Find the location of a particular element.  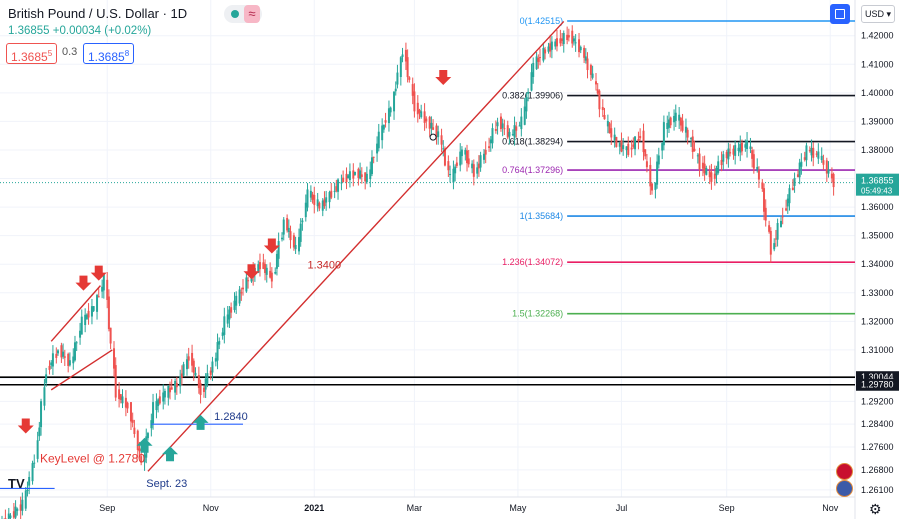

fib-level-label: 0(1.42515) is located at coordinates (542, 21).